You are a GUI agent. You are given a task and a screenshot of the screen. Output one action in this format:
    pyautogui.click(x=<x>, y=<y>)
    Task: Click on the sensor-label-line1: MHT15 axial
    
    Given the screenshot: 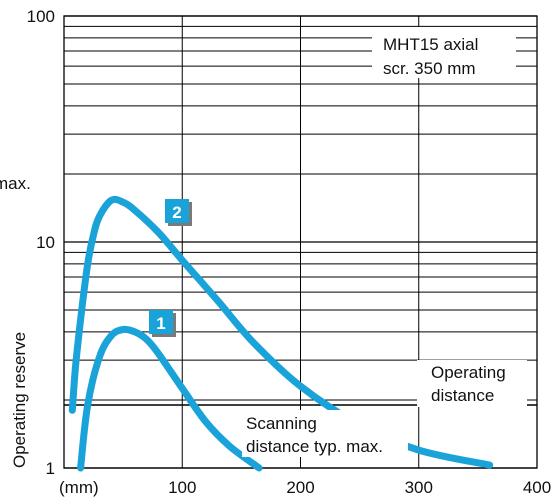 What is the action you would take?
    pyautogui.click(x=430, y=44)
    